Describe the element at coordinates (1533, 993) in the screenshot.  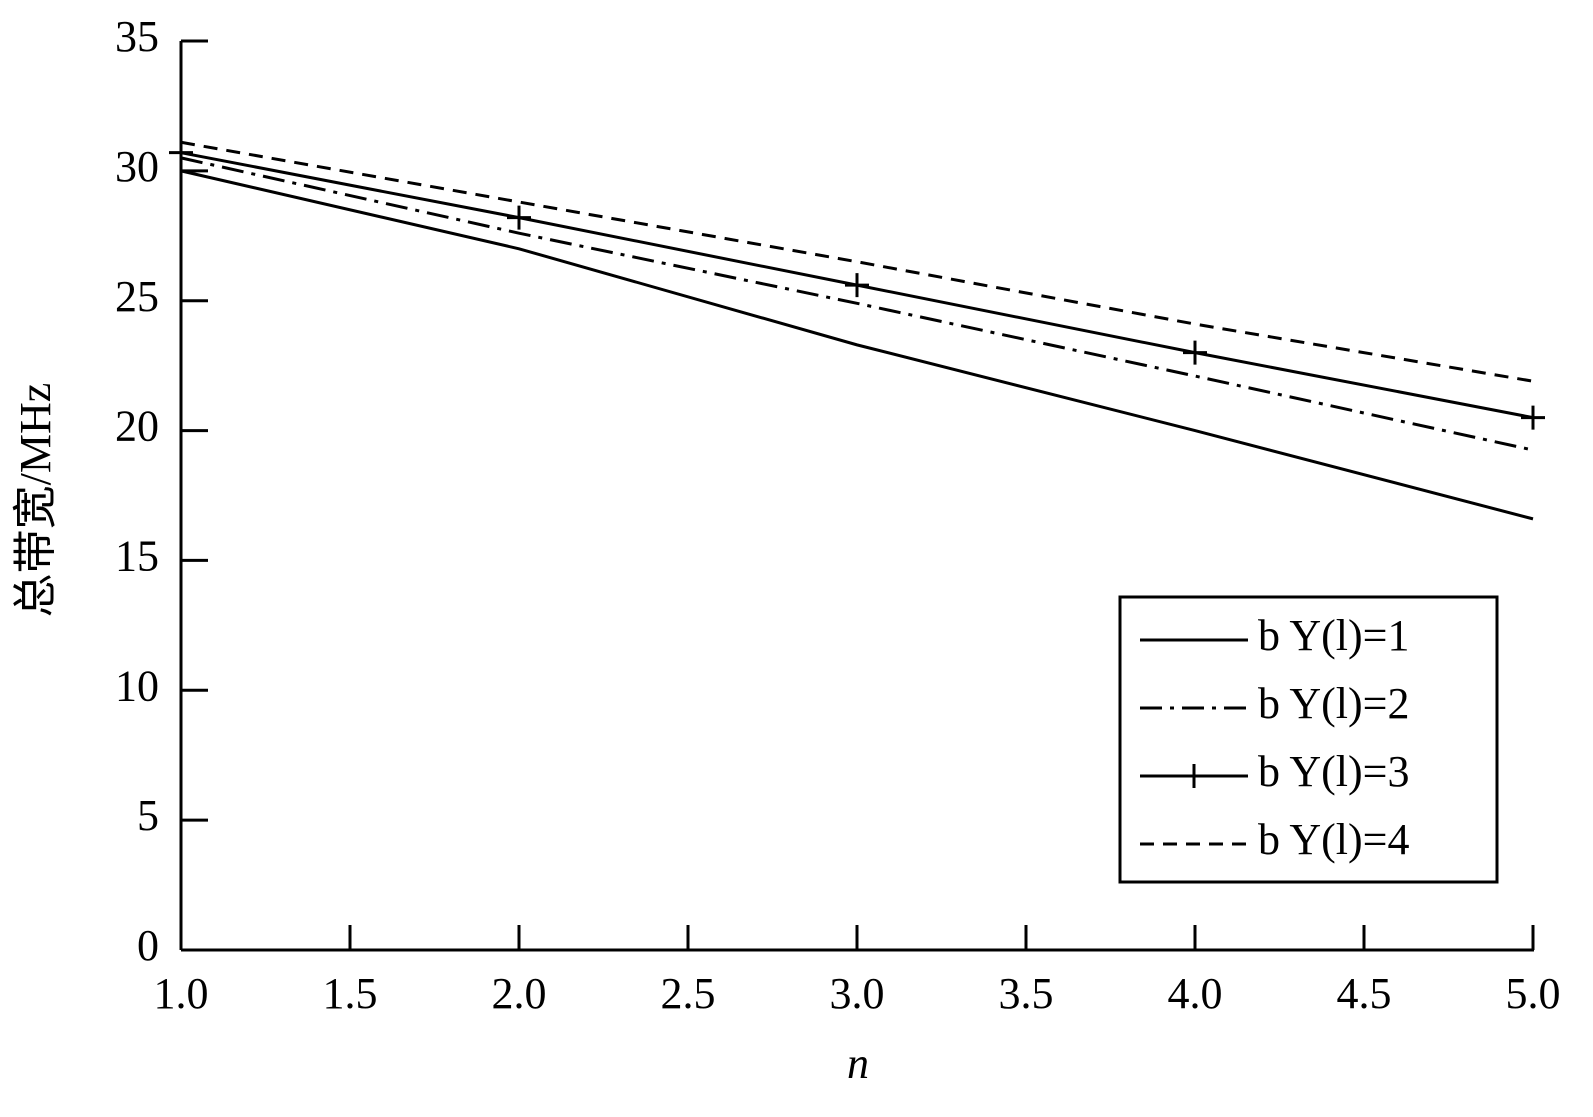
I see `x-tick-label: 5.0` at that location.